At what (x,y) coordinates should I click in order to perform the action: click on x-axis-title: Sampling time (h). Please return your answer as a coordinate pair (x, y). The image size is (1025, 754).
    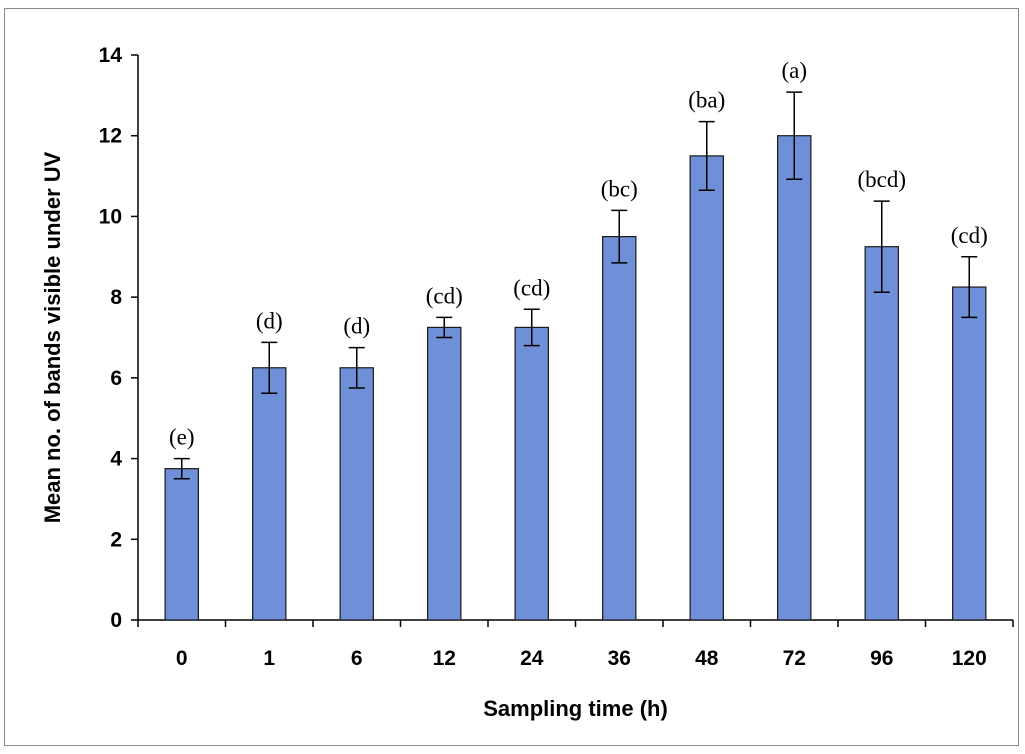
    Looking at the image, I should click on (575, 708).